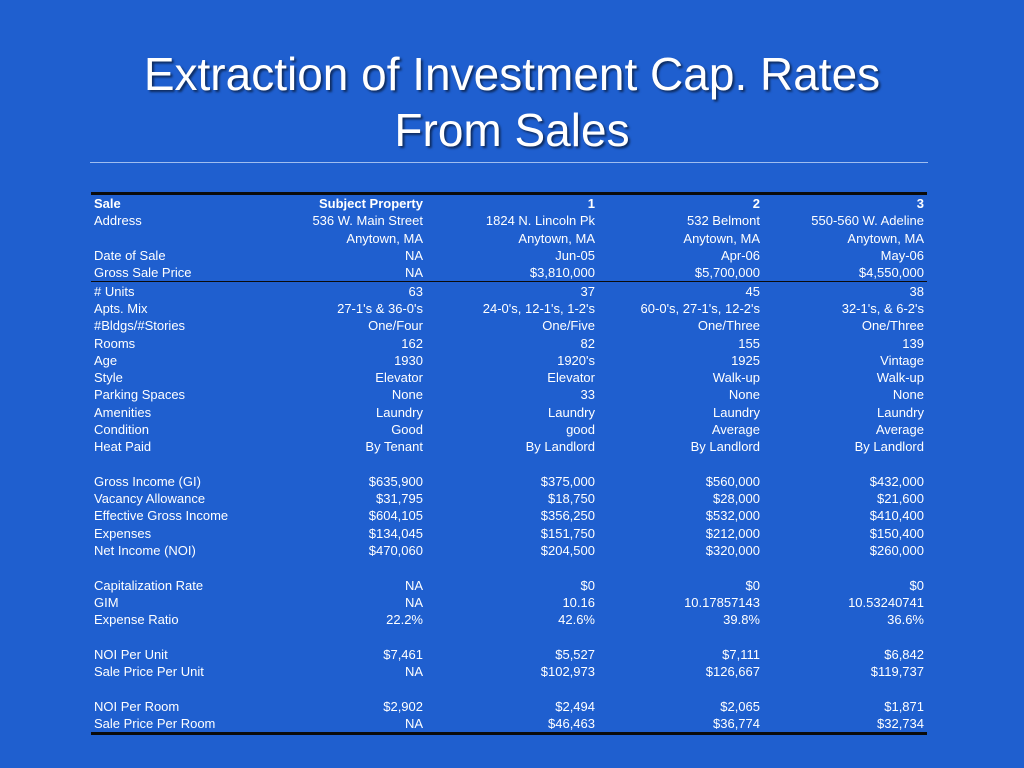 This screenshot has width=1024, height=768. Describe the element at coordinates (395, 516) in the screenshot. I see `value-cell: $604,105` at that location.